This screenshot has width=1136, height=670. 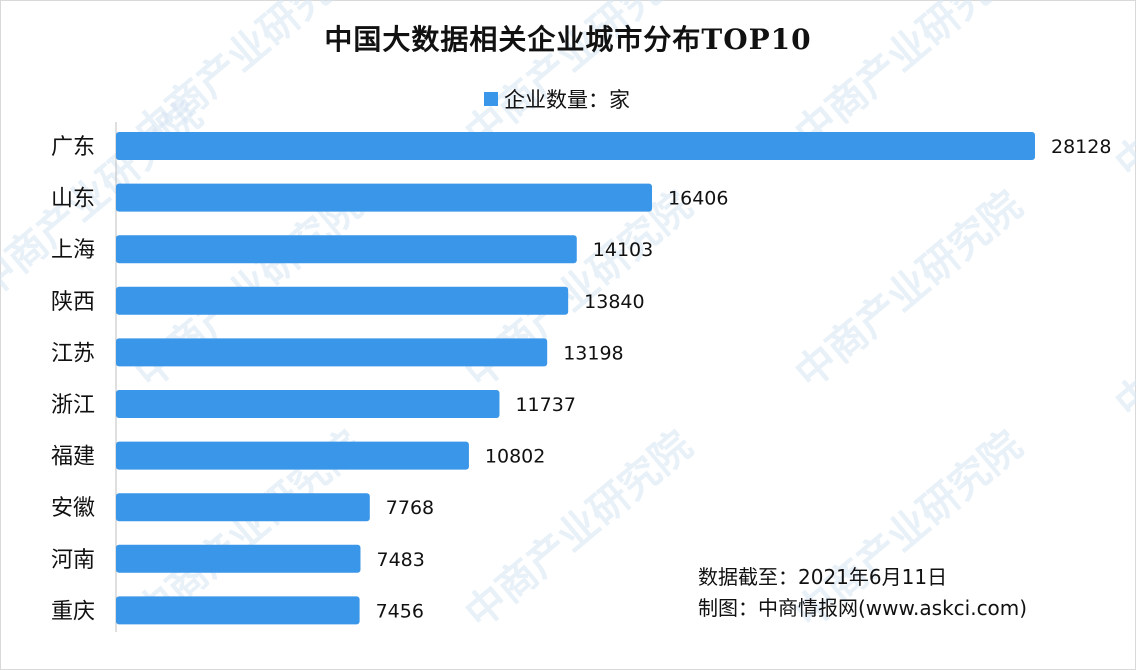 I want to click on category-label: 上海, so click(x=73, y=250).